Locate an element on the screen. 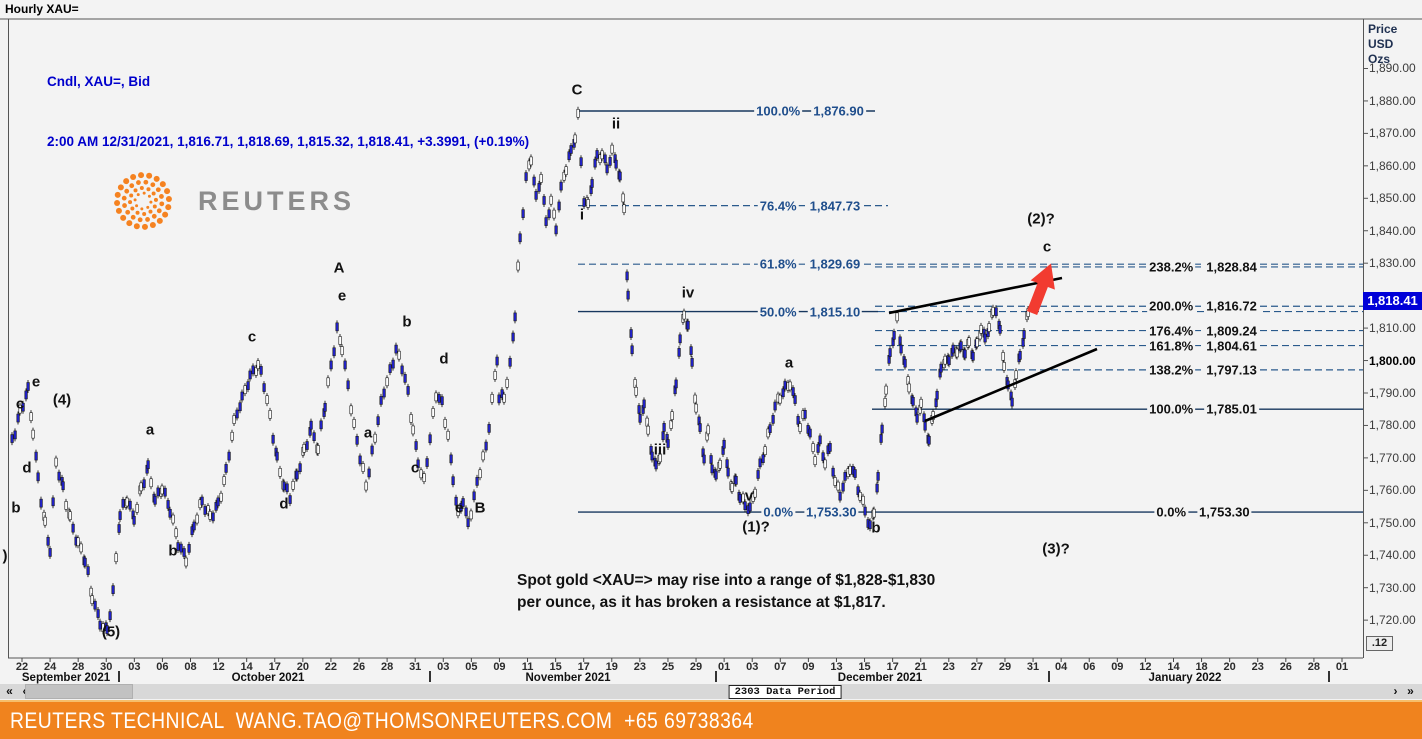 The width and height of the screenshot is (1422, 739). date-tick-label: 24 is located at coordinates (50, 667).